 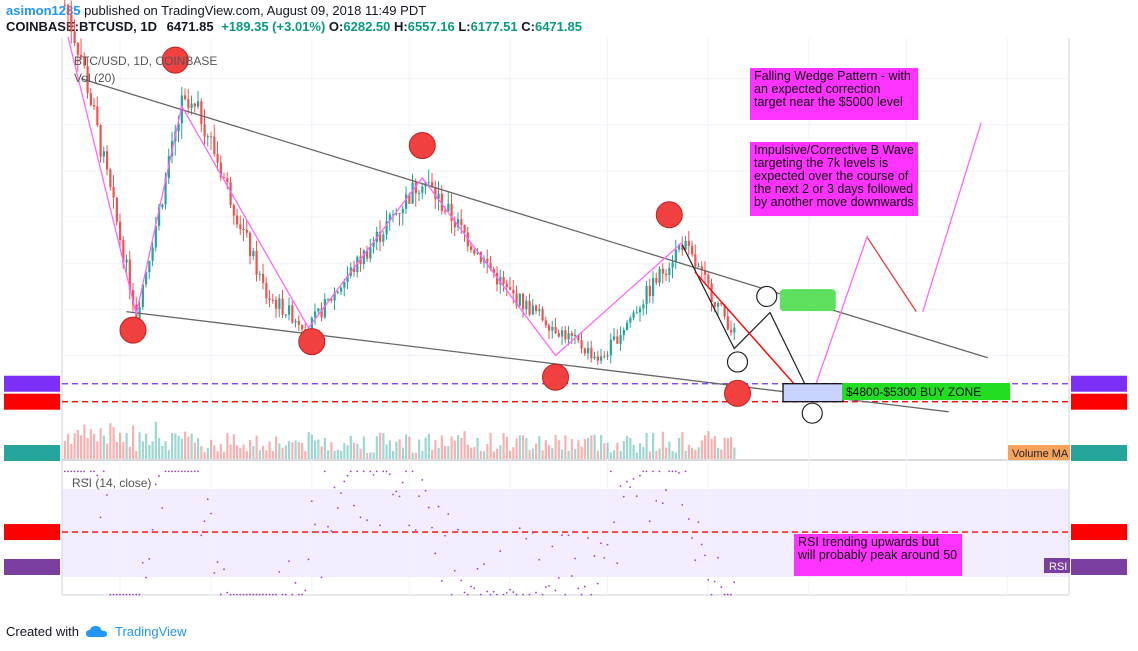 What do you see at coordinates (96, 631) in the screenshot?
I see `tradingview-cloud-icon` at bounding box center [96, 631].